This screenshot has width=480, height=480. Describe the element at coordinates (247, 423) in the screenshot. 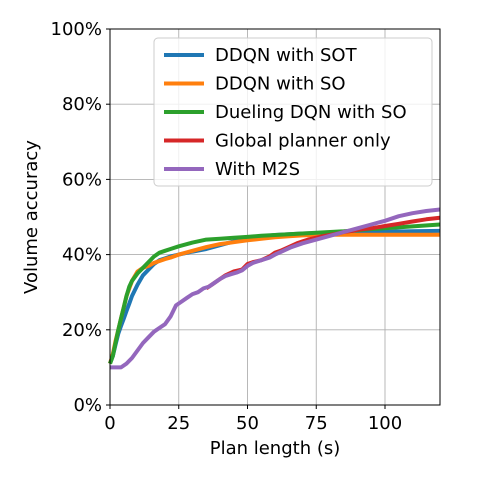

I see `x-tick-label: 50` at that location.